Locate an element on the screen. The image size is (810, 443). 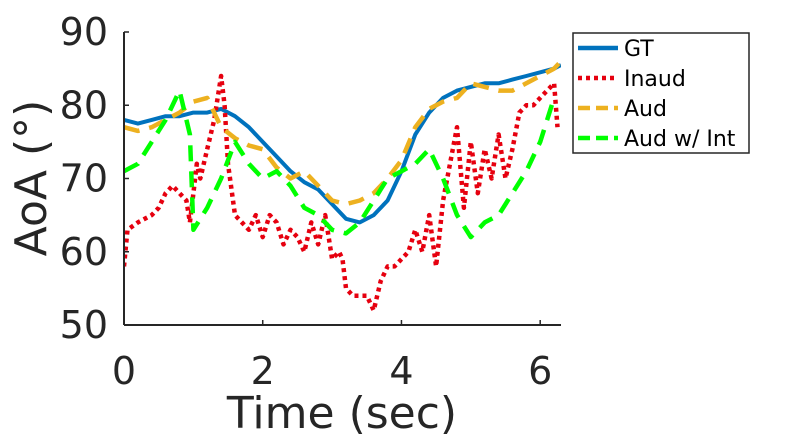
legend-label-2: Inaud is located at coordinates (655, 79).